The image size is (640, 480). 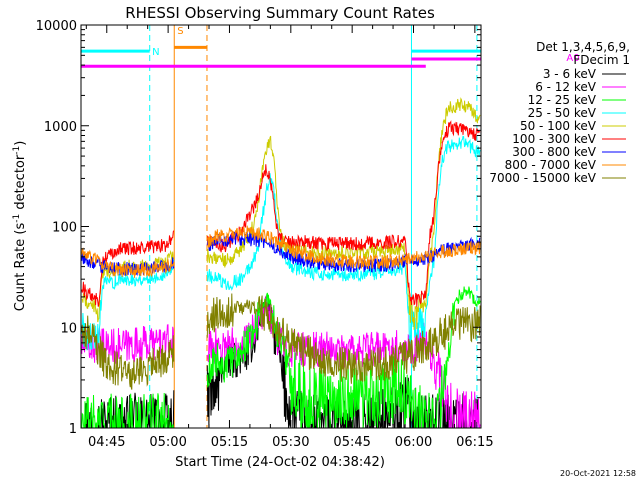 I want to click on x-tick-label: 05:15, so click(x=229, y=442).